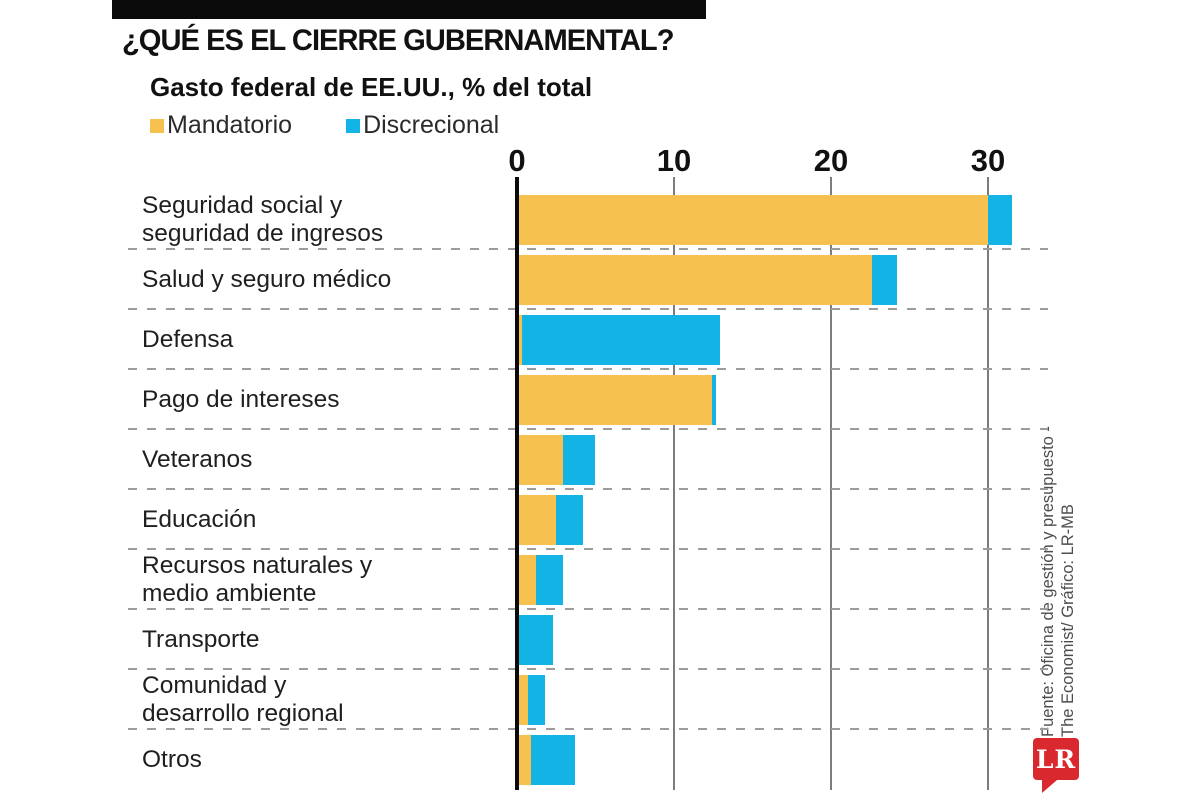  What do you see at coordinates (588, 700) in the screenshot?
I see `chart-row: Comunidad y desarrollo regional` at bounding box center [588, 700].